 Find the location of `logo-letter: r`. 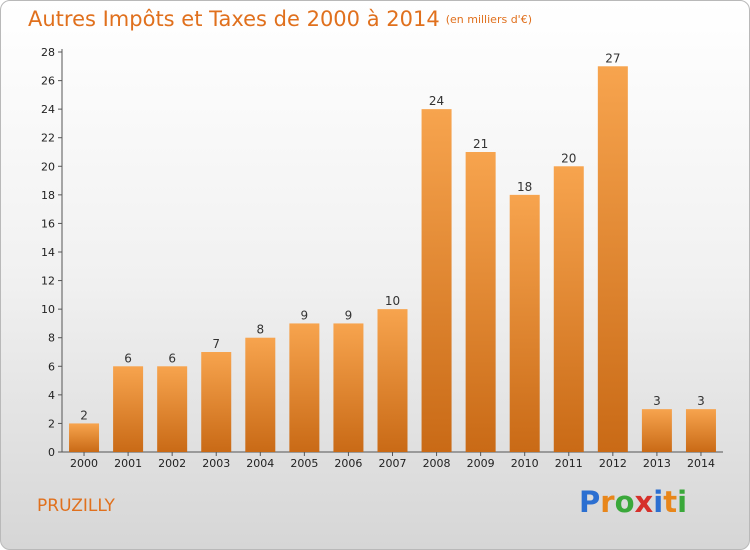

logo-letter: r is located at coordinates (607, 502).